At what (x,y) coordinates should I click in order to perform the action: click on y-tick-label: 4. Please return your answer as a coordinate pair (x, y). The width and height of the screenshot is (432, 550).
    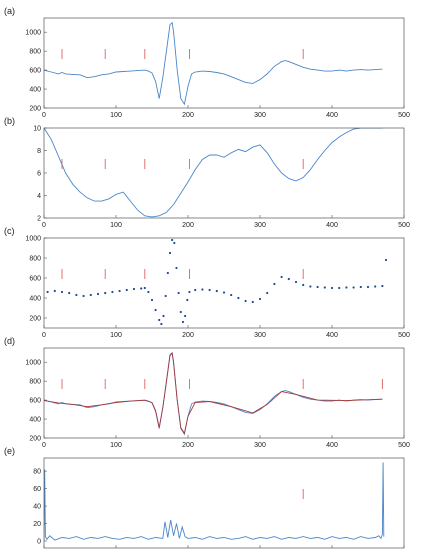
    Looking at the image, I should click on (39, 196).